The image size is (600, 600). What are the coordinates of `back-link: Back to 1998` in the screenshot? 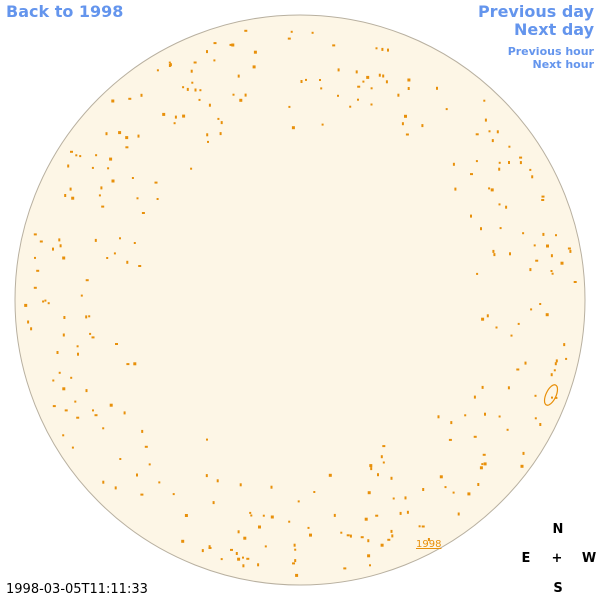 It's located at (65, 11).